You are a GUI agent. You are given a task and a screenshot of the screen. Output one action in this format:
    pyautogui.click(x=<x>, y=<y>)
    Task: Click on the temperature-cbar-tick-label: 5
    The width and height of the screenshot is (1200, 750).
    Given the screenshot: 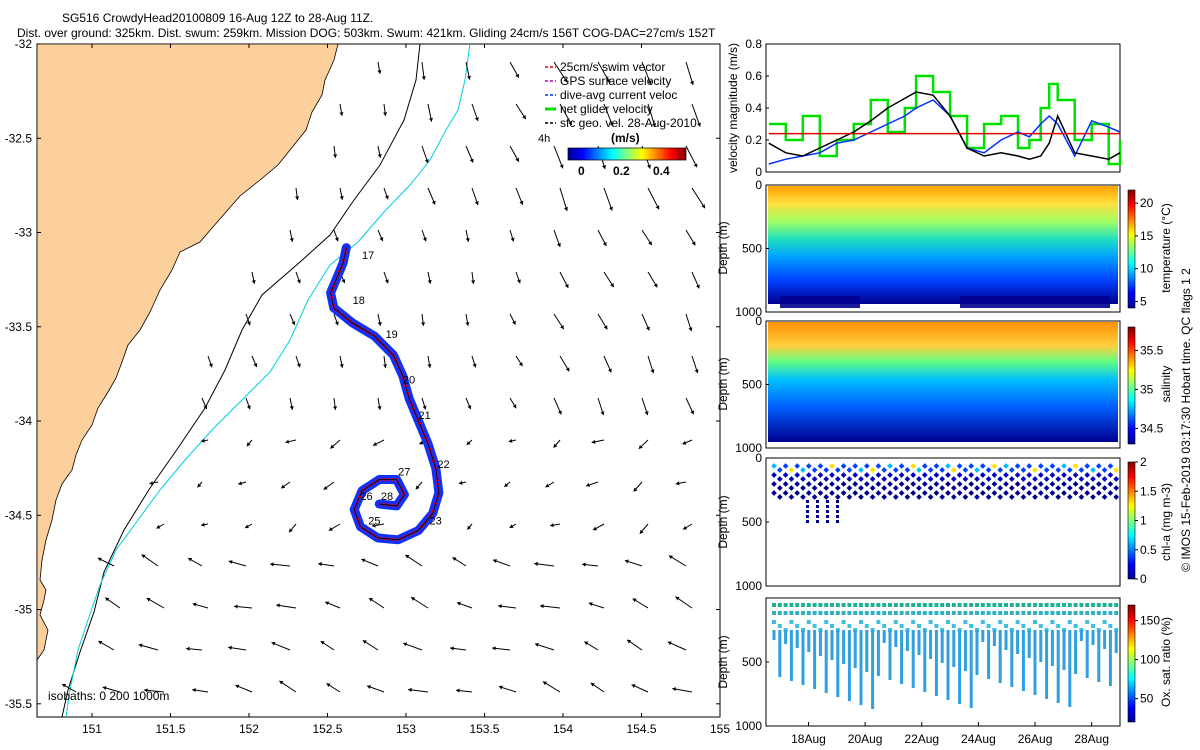 What is the action you would take?
    pyautogui.click(x=1143, y=301)
    